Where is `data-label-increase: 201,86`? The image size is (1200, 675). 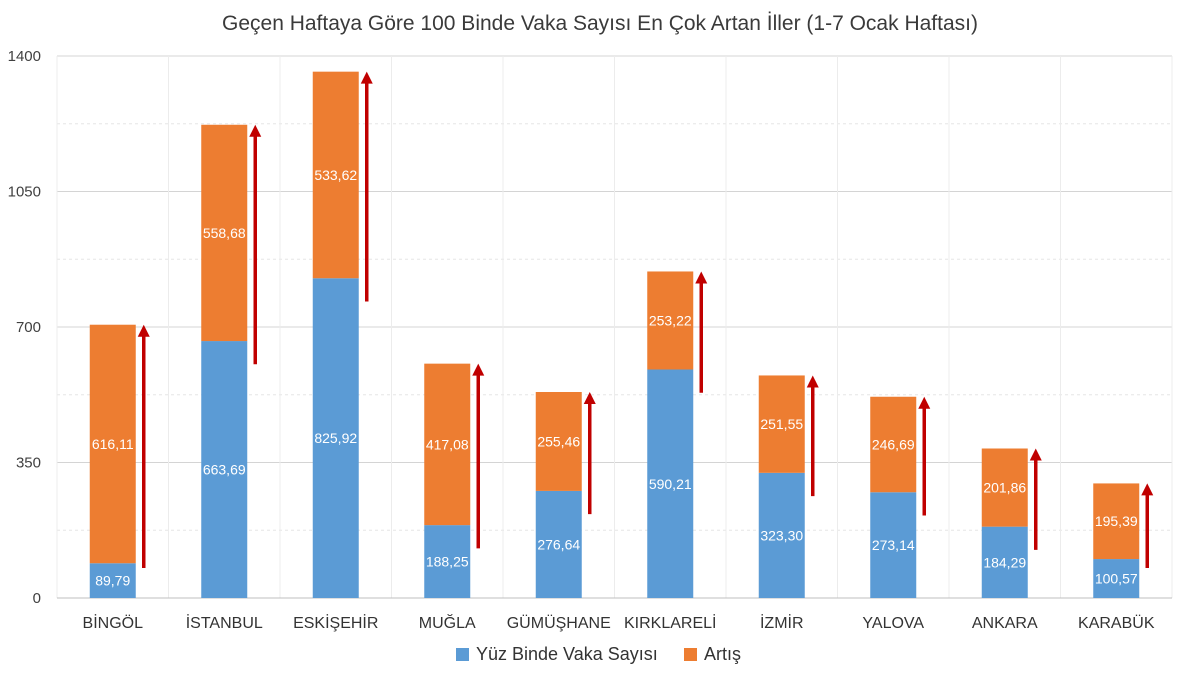
data-label-increase: 201,86 is located at coordinates (1004, 488).